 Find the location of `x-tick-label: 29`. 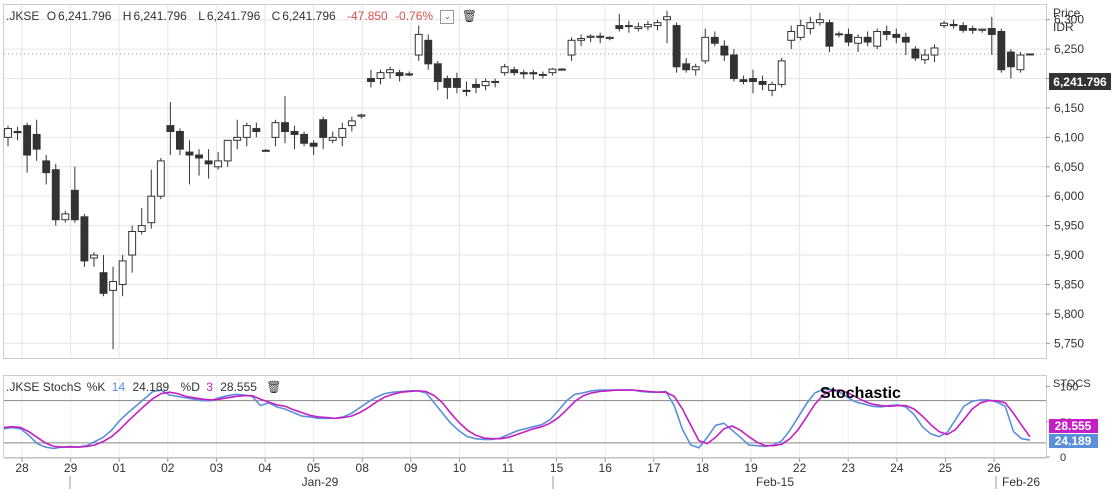

x-tick-label: 29 is located at coordinates (71, 468).